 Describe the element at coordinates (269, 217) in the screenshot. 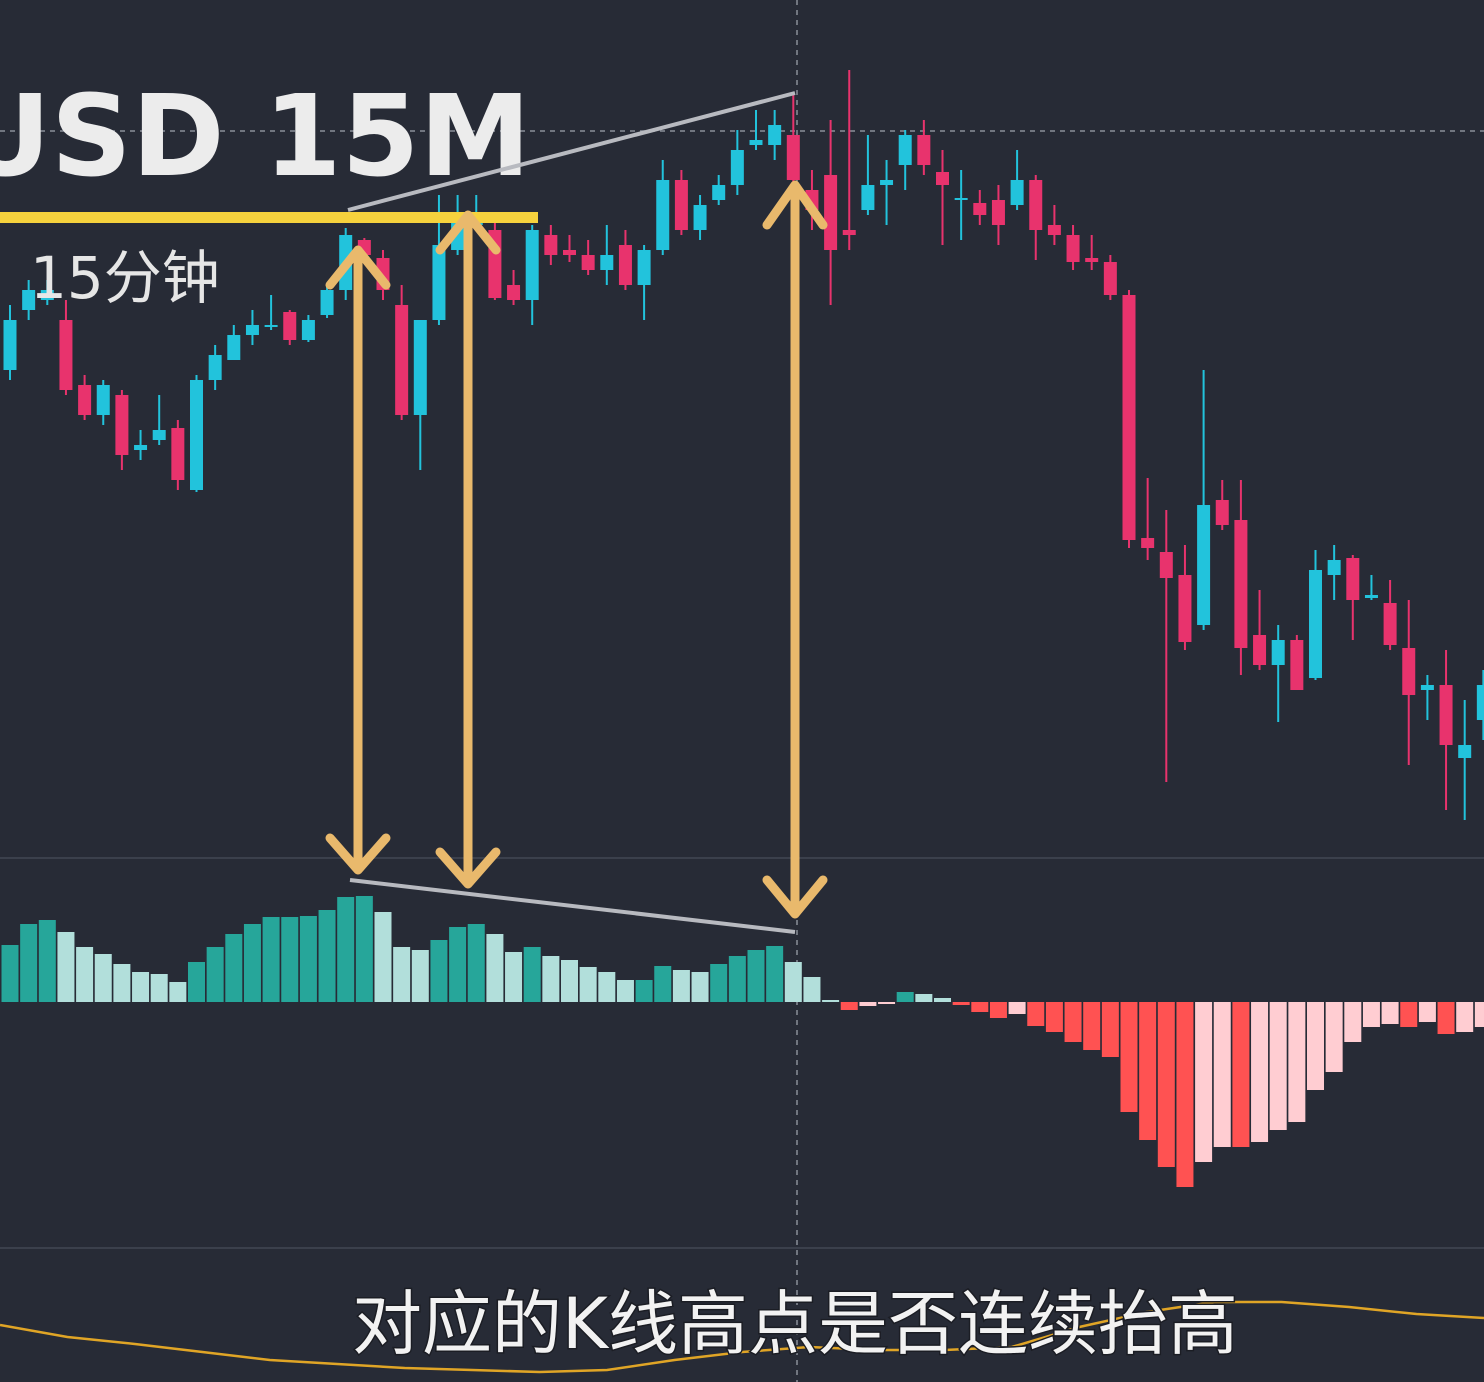

I see `highlight-bar` at that location.